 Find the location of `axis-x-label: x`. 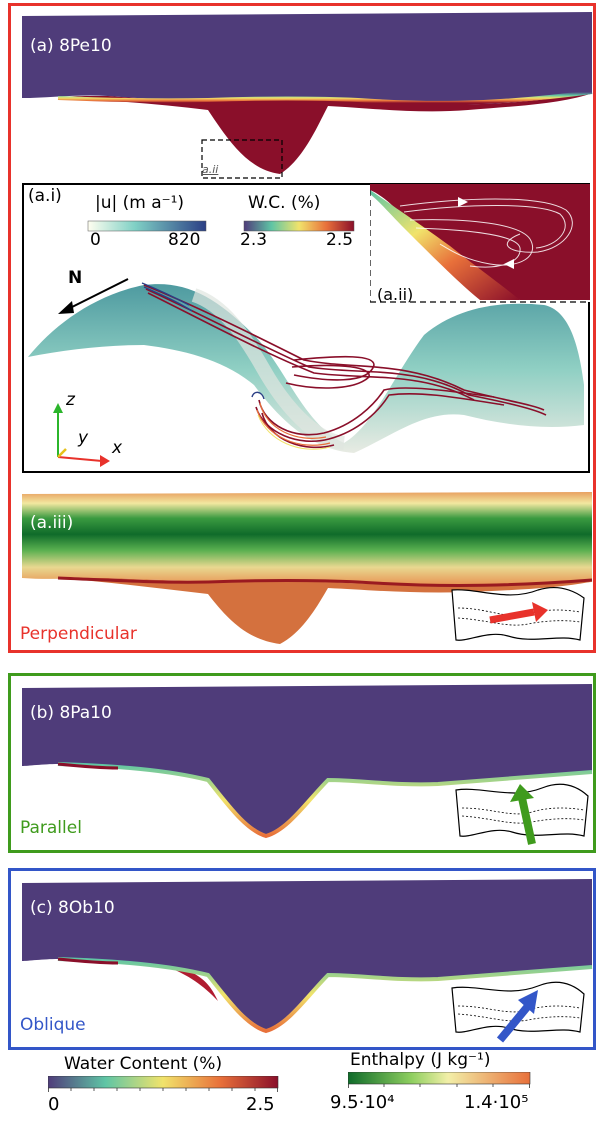

axis-x-label: x is located at coordinates (117, 448).